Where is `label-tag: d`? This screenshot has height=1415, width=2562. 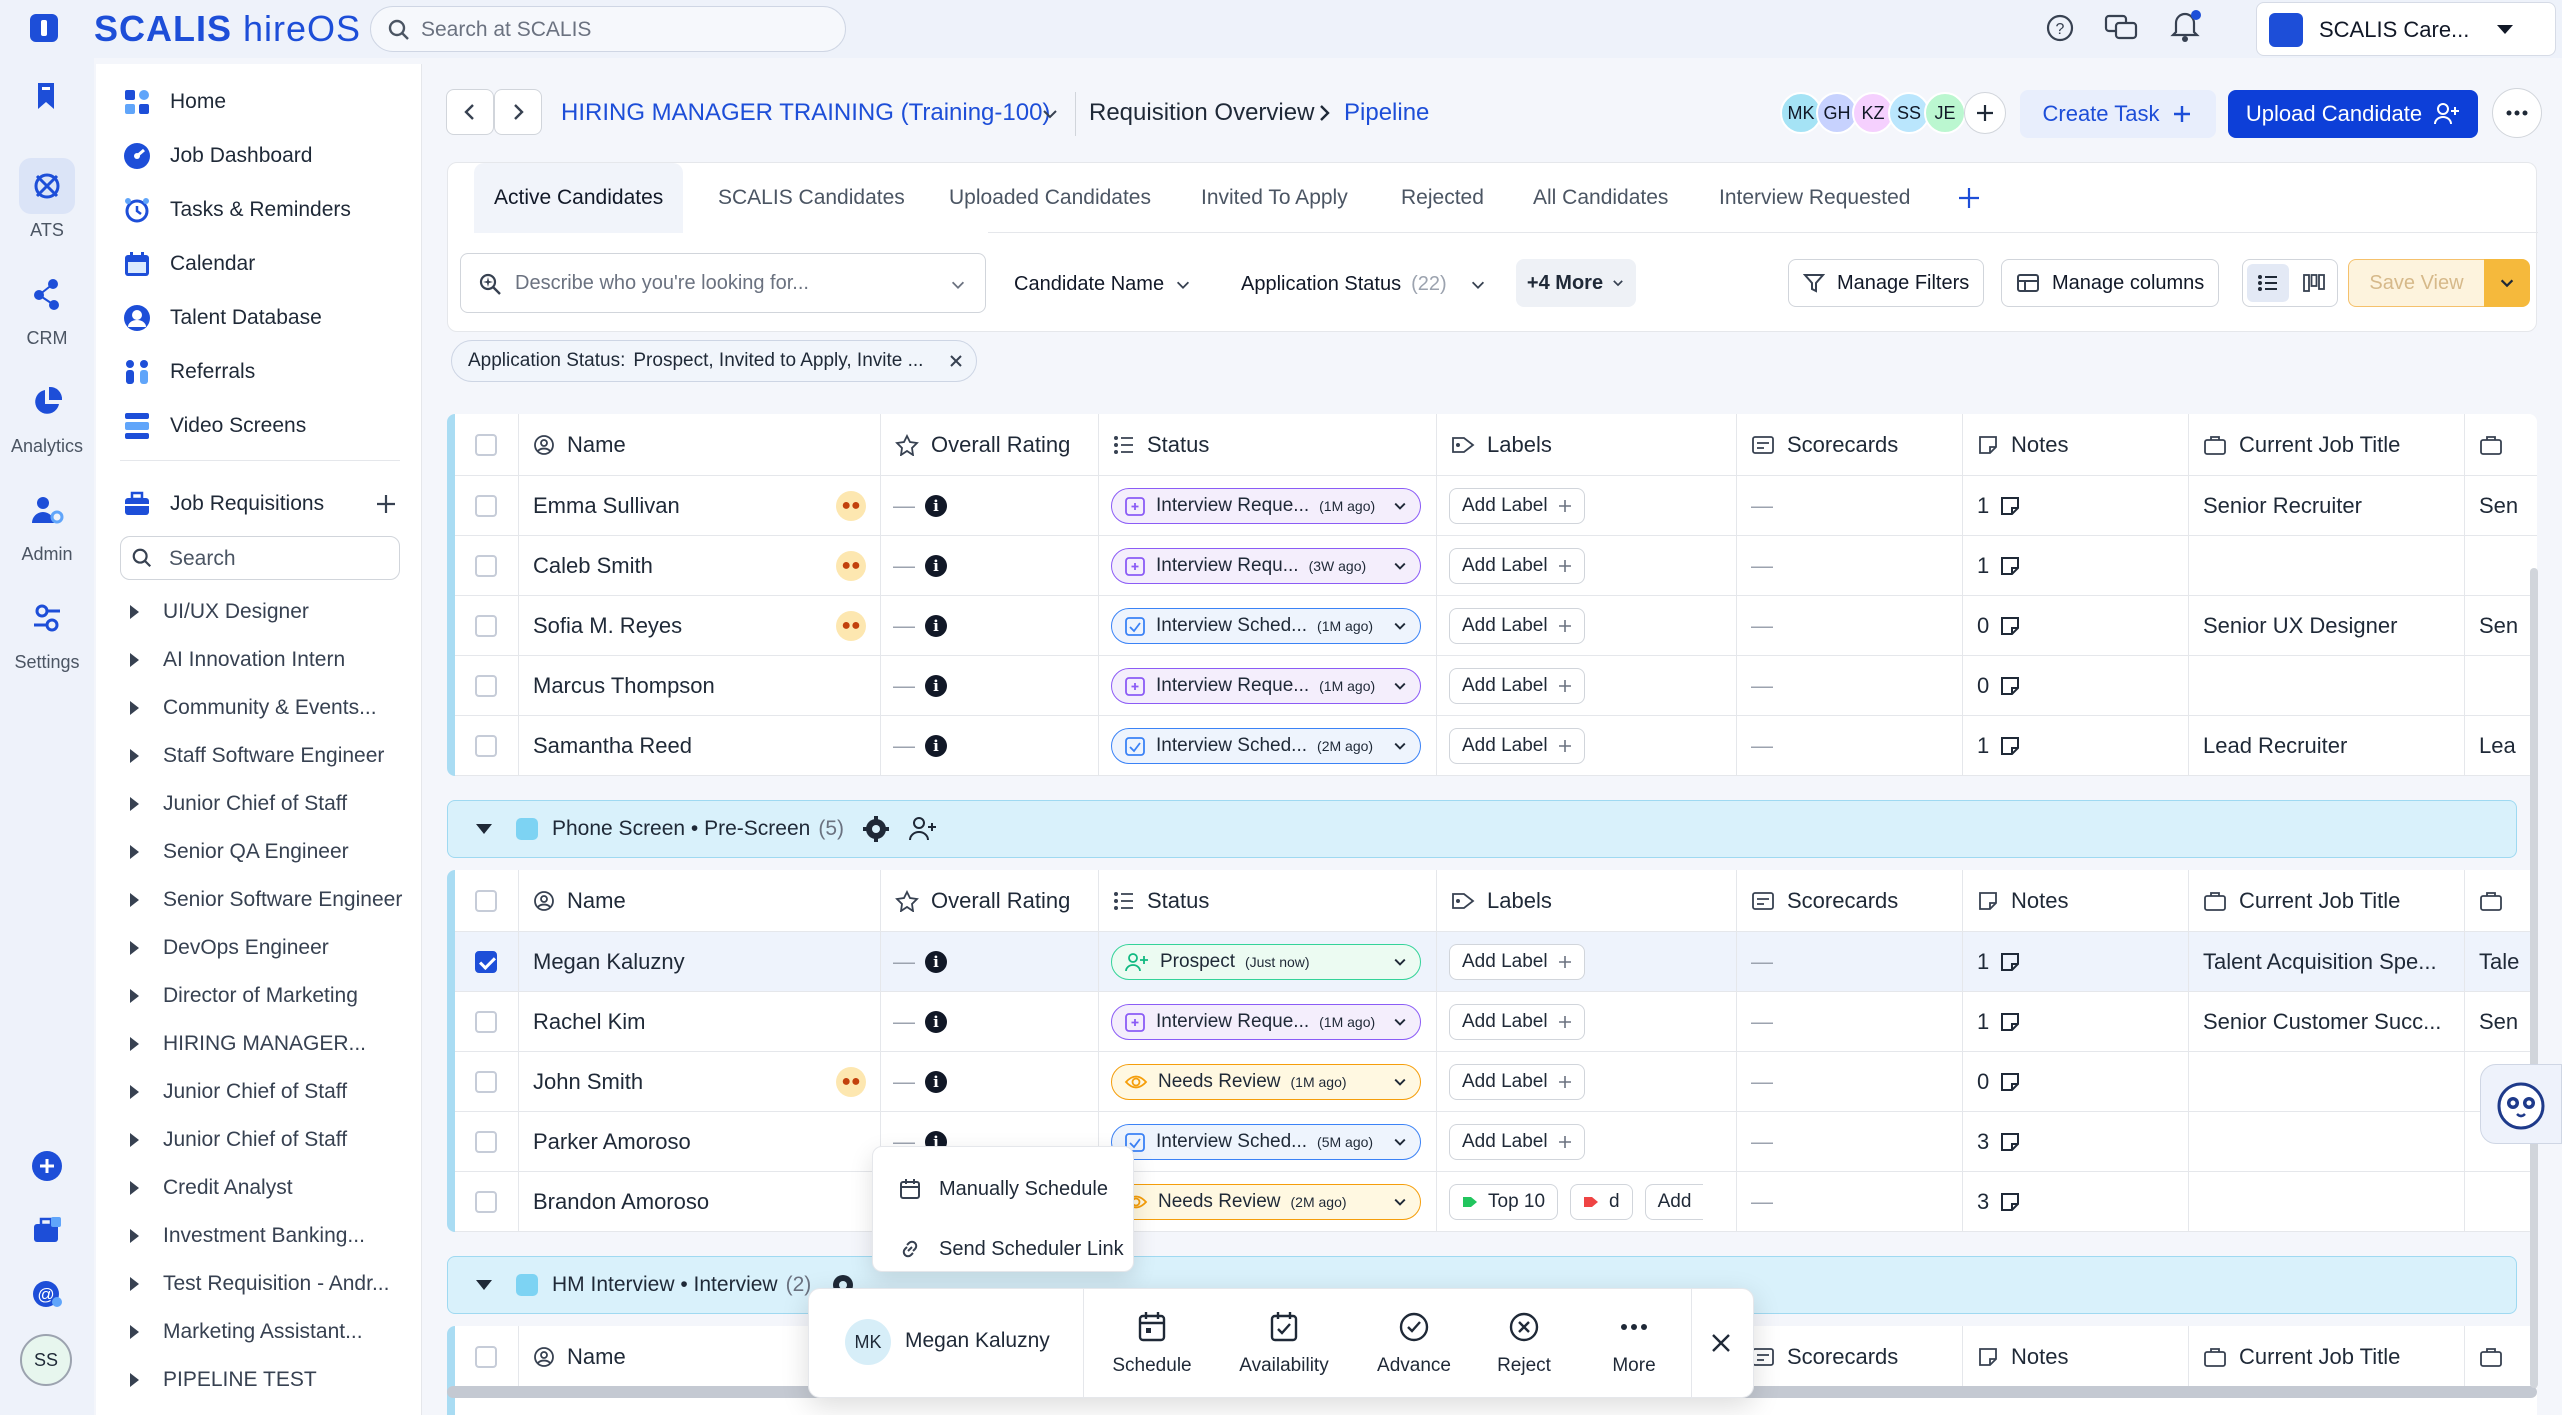 label-tag: d is located at coordinates (1601, 1202).